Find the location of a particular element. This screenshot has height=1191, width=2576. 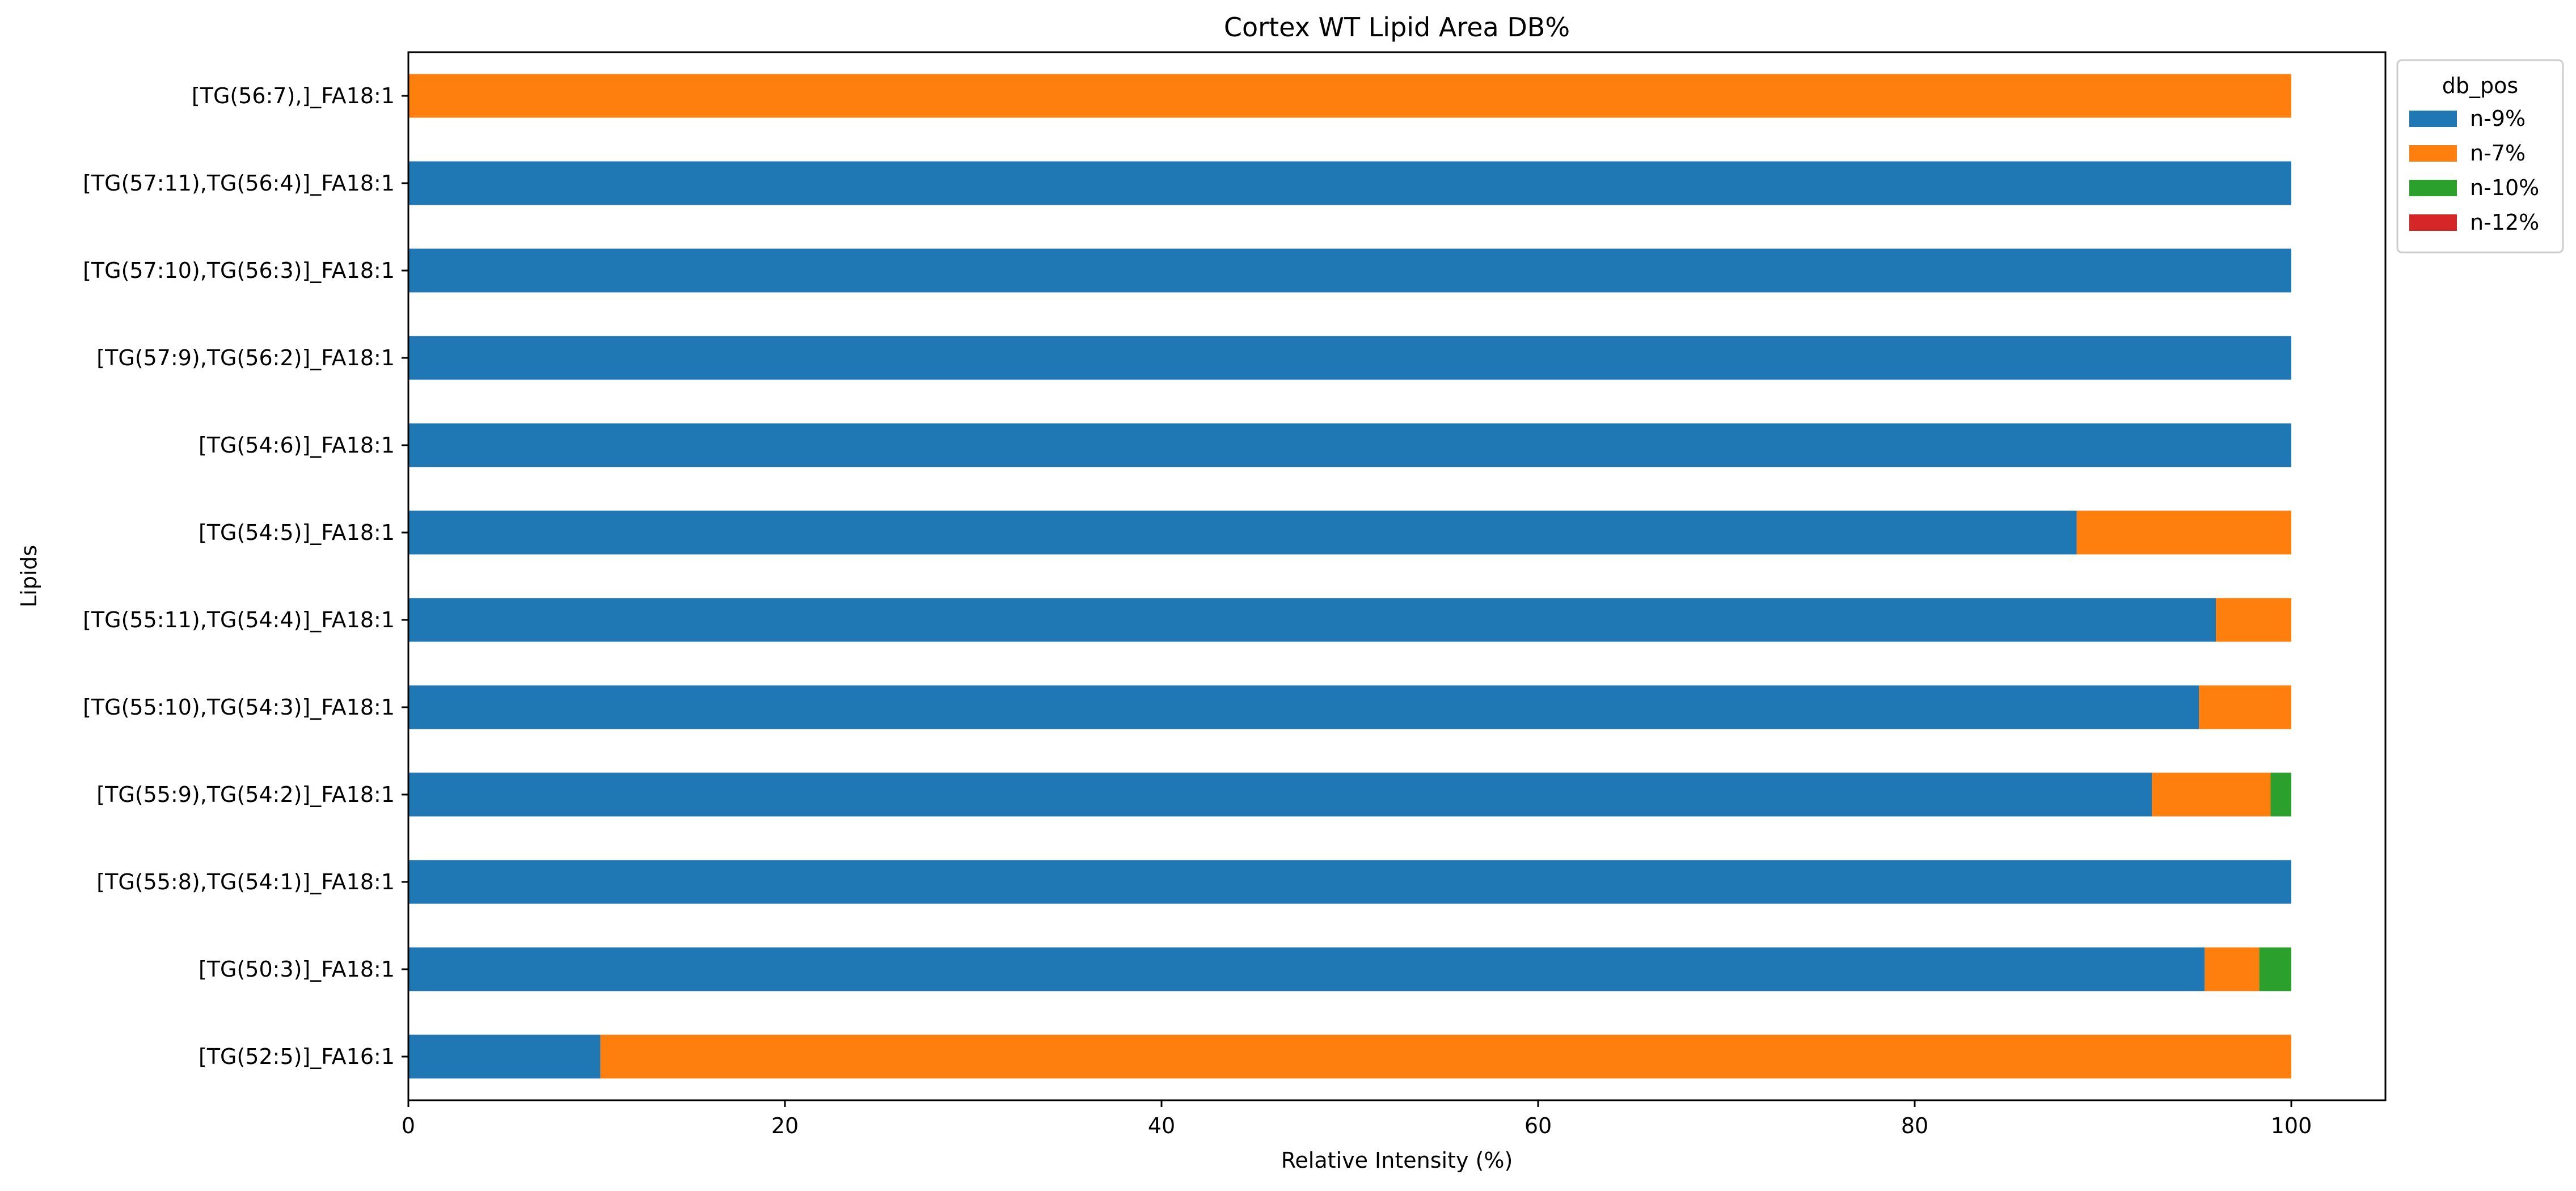

legend-items: n-9% n-7% n-10% n-12% is located at coordinates (2474, 170).